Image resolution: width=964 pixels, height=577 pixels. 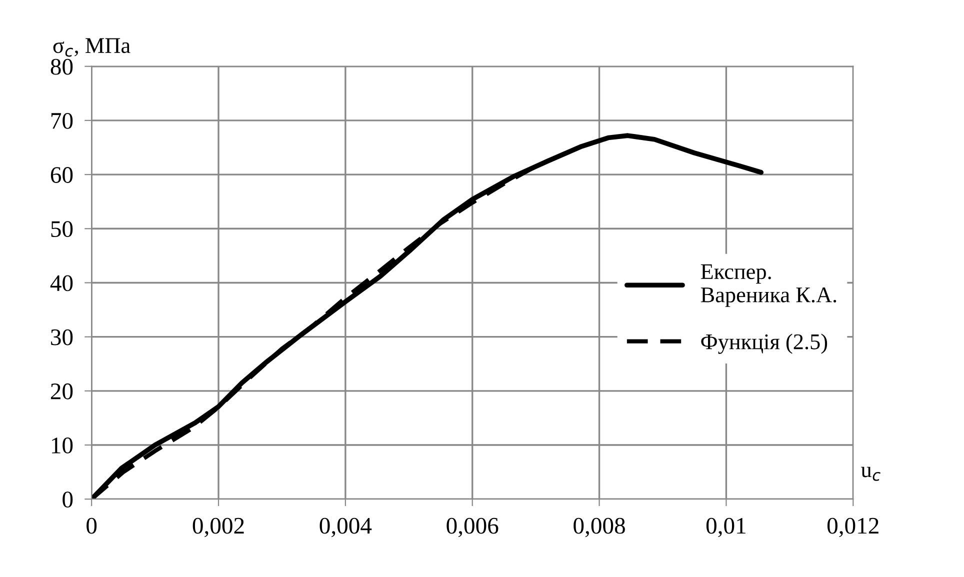 What do you see at coordinates (61, 175) in the screenshot?
I see `y-tick-label: 60` at bounding box center [61, 175].